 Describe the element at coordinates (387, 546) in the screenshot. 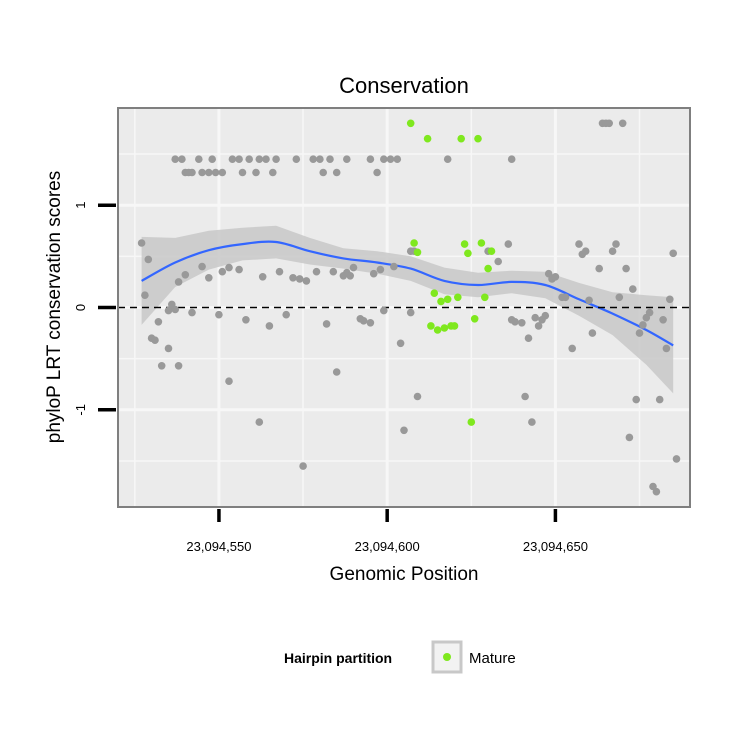

I see `x-tick-label: 23,094,600` at that location.